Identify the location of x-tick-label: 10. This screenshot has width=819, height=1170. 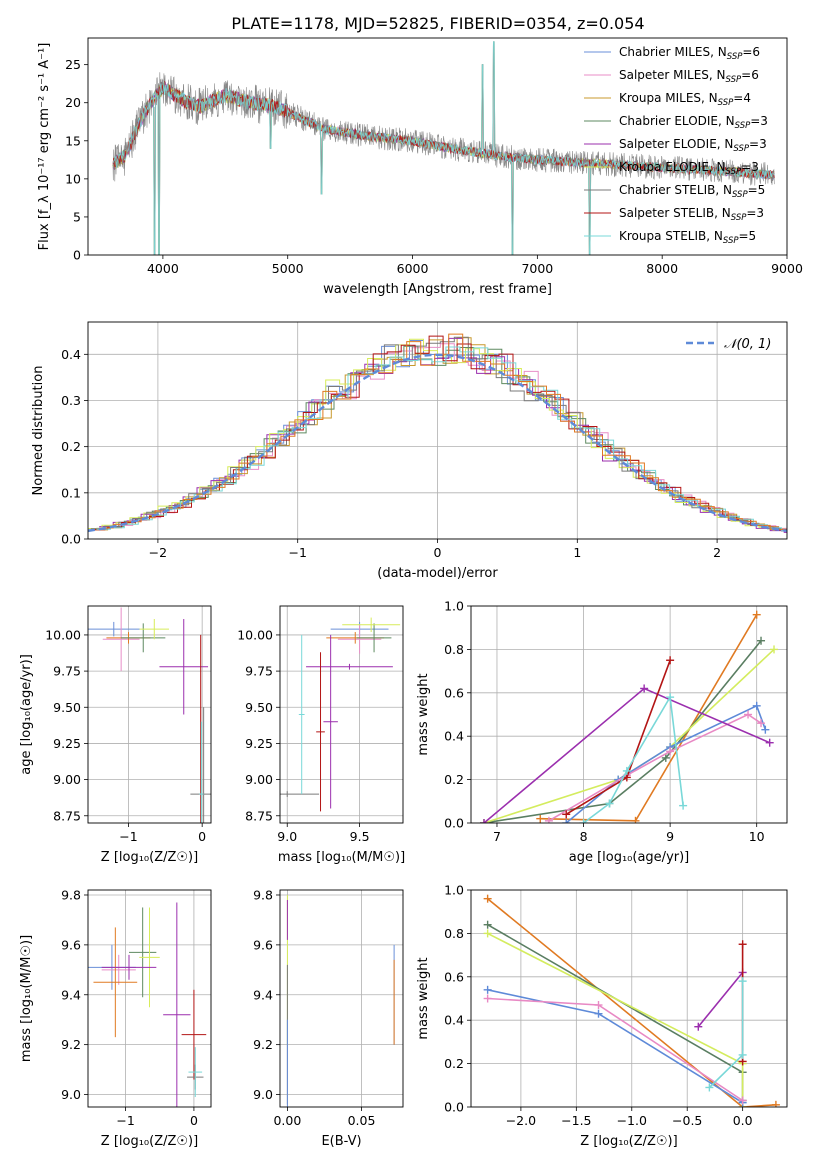
(757, 836).